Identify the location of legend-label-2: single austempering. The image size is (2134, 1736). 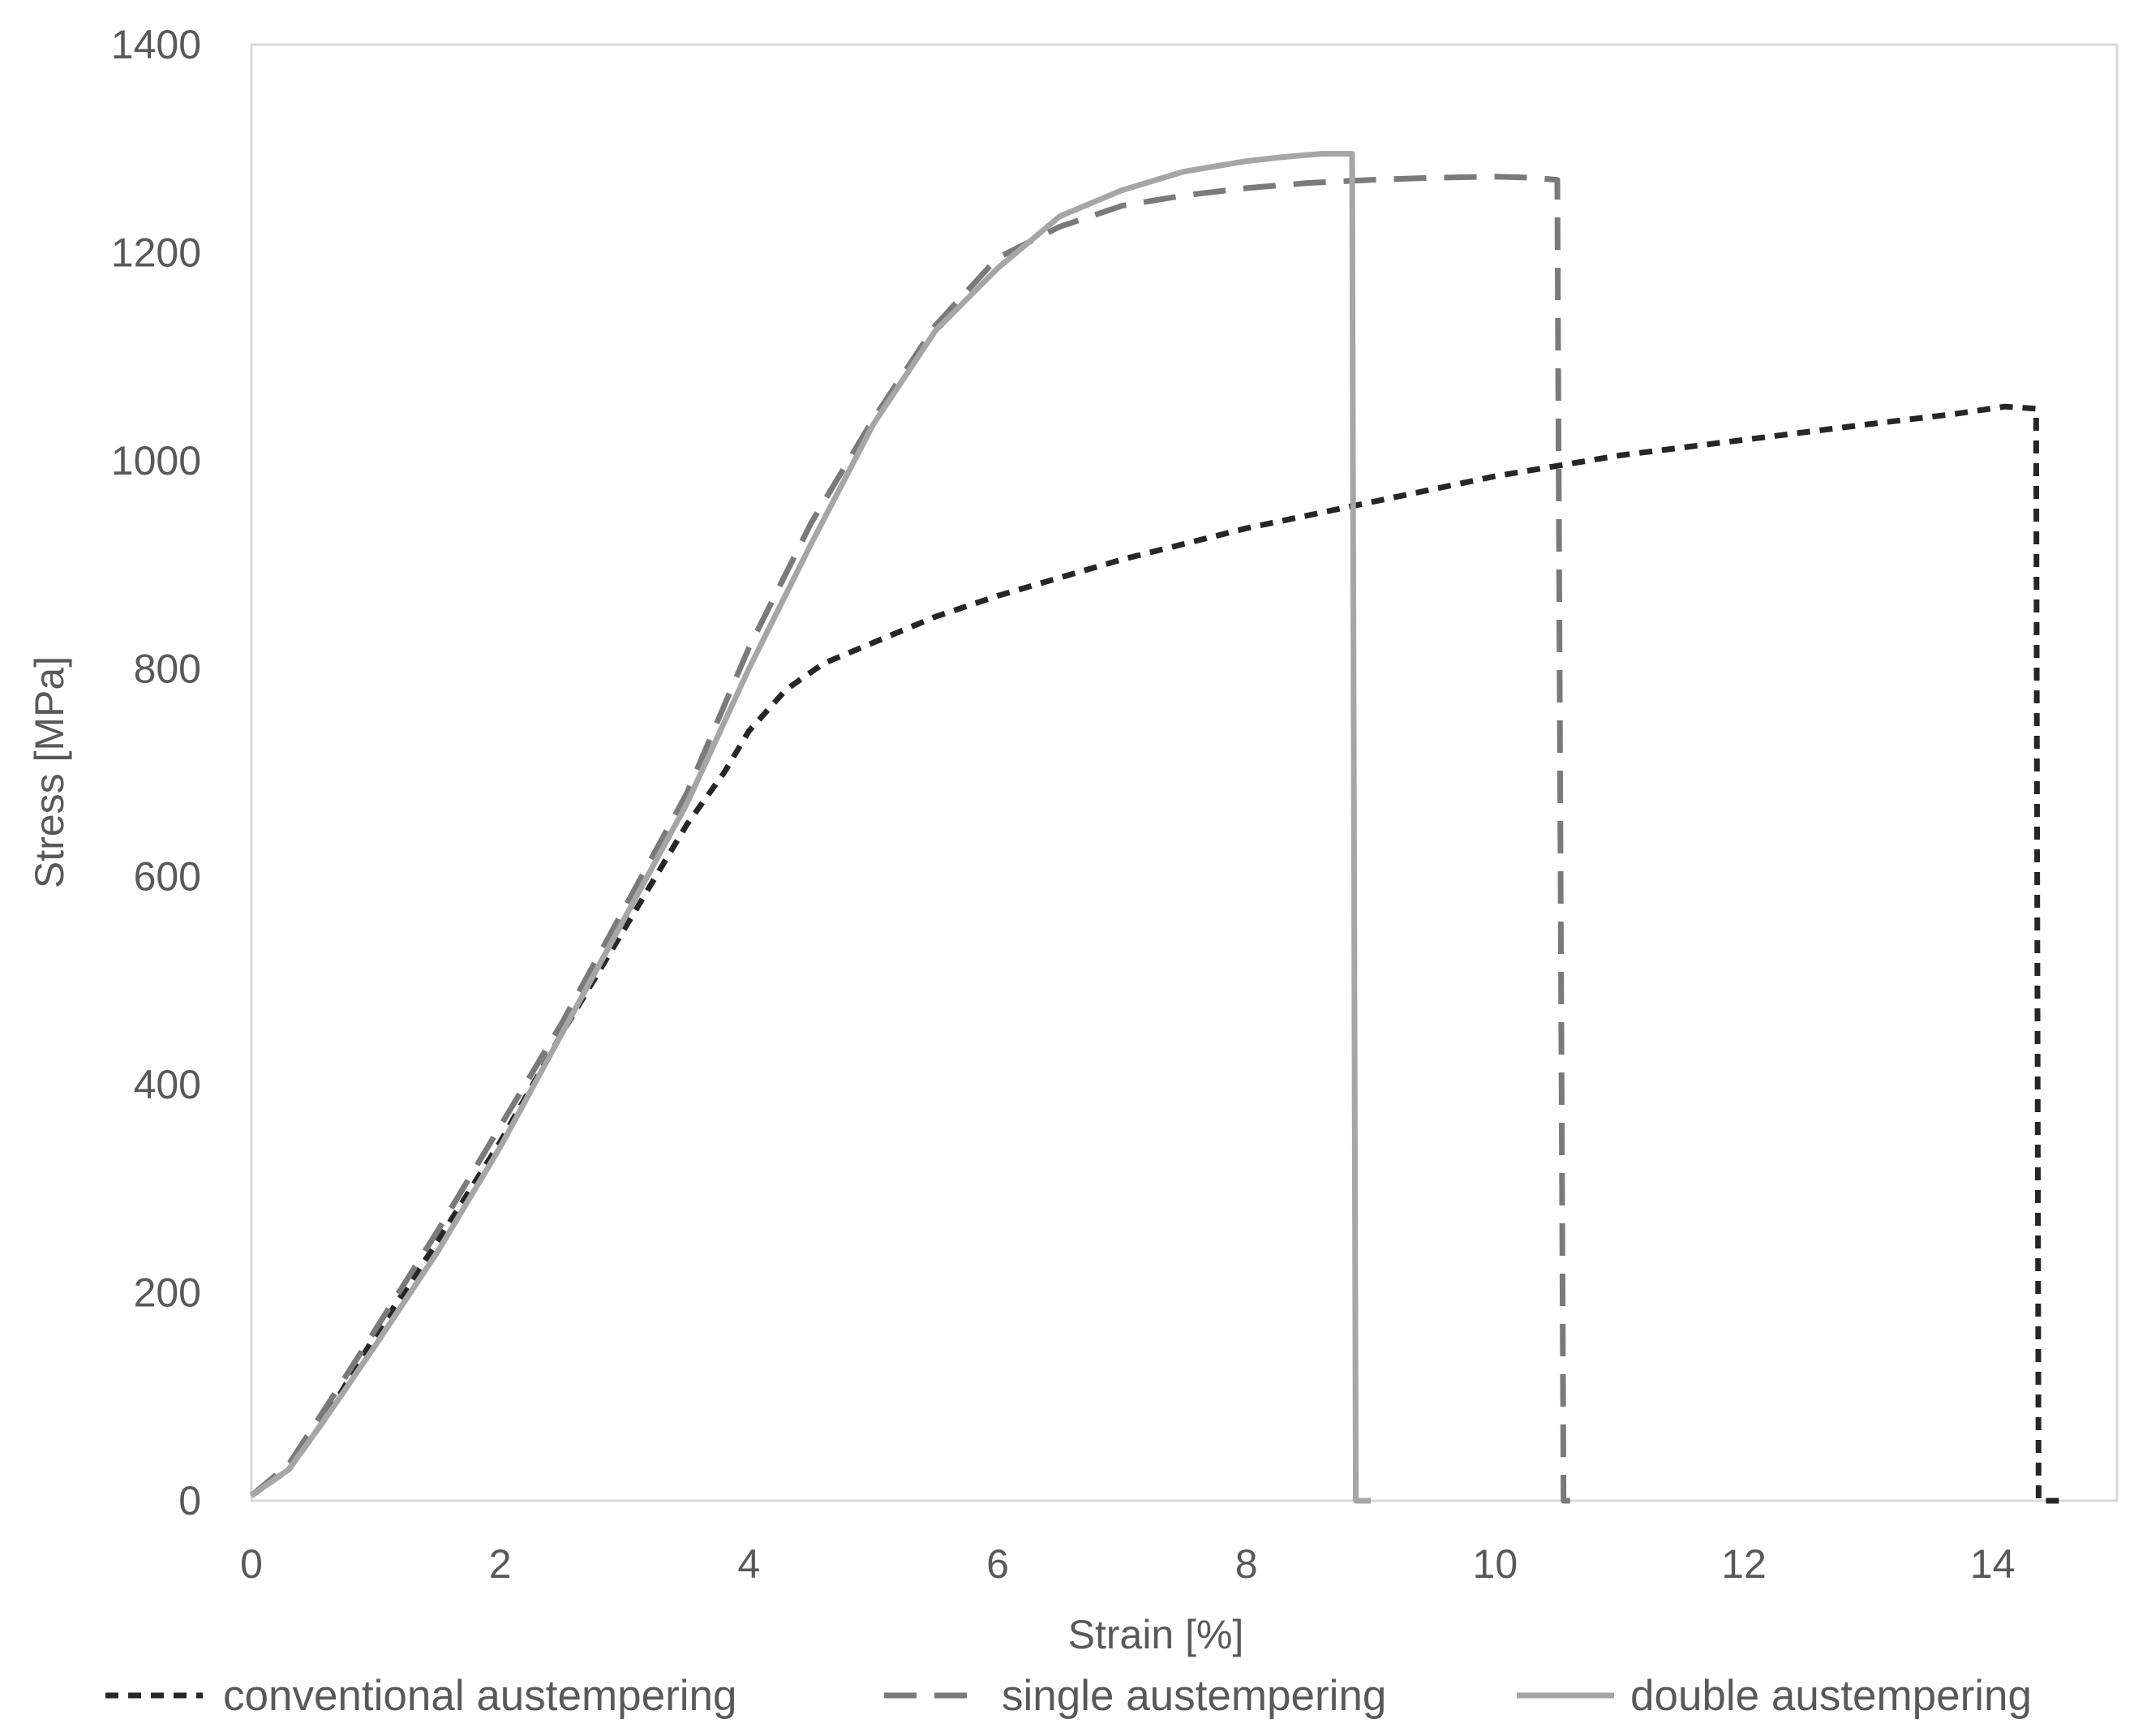
(1194, 1696).